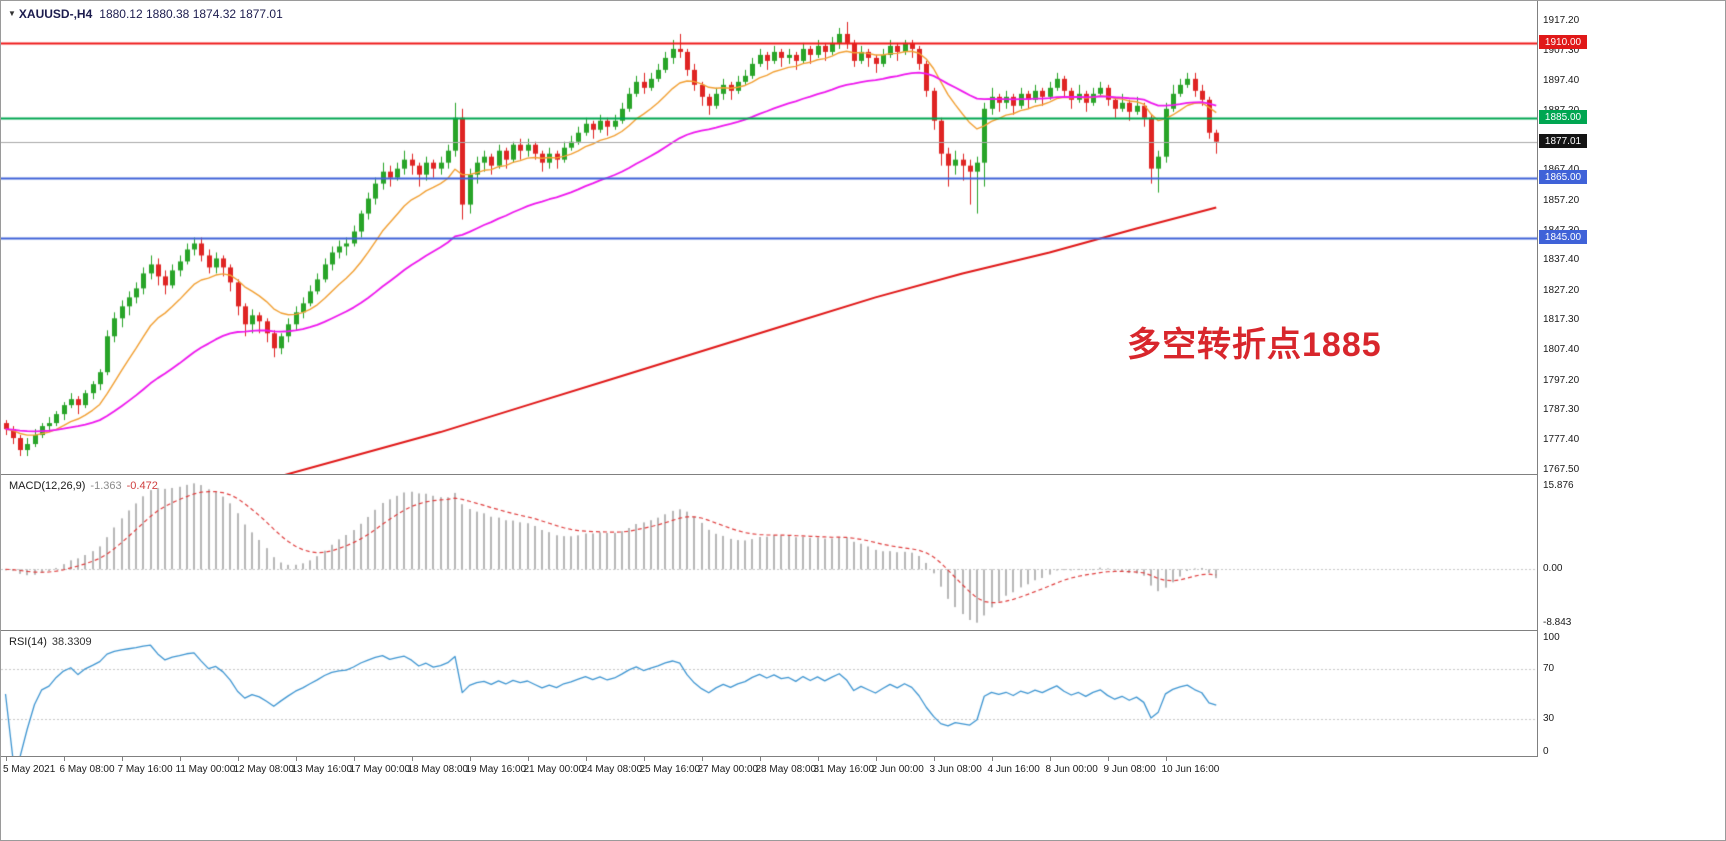 The height and width of the screenshot is (841, 1726). Describe the element at coordinates (496, 769) in the screenshot. I see `time-tick-label: 19 May 16:00` at that location.